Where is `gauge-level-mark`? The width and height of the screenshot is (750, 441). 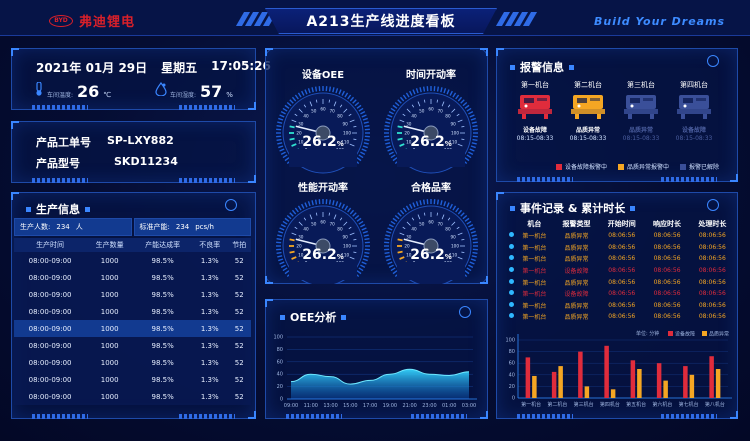 gauge-level-mark is located at coordinates (400, 139).